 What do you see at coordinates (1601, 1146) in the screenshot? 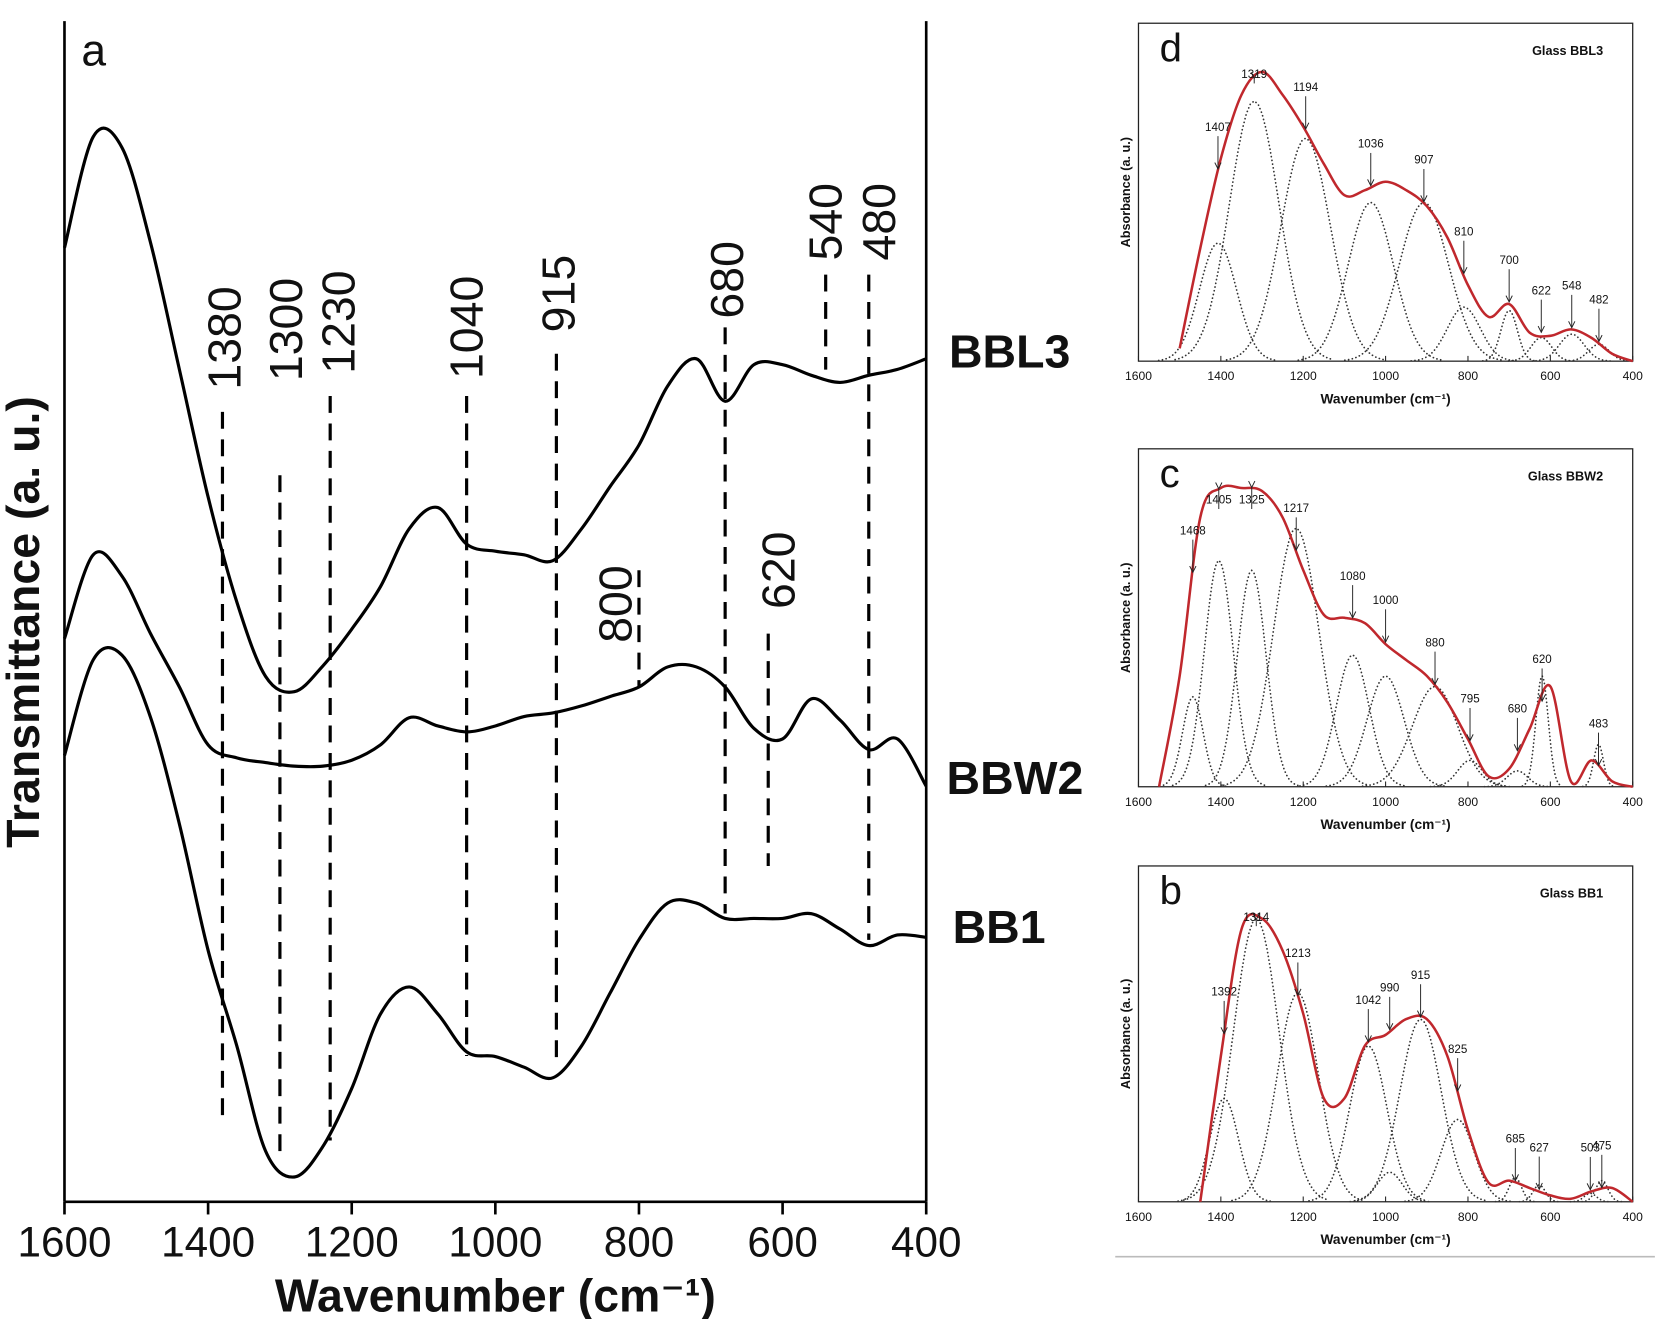
I see `peak-label: 475` at bounding box center [1601, 1146].